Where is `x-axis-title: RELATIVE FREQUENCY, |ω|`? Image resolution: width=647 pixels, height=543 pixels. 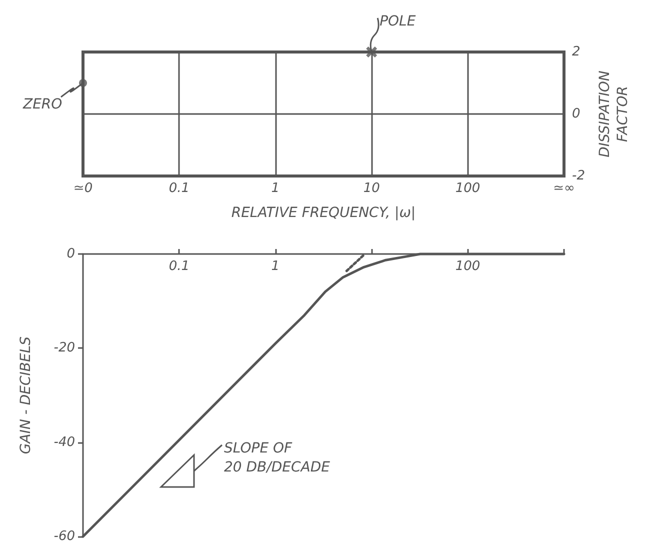 x-axis-title: RELATIVE FREQUENCY, |ω| is located at coordinates (323, 213).